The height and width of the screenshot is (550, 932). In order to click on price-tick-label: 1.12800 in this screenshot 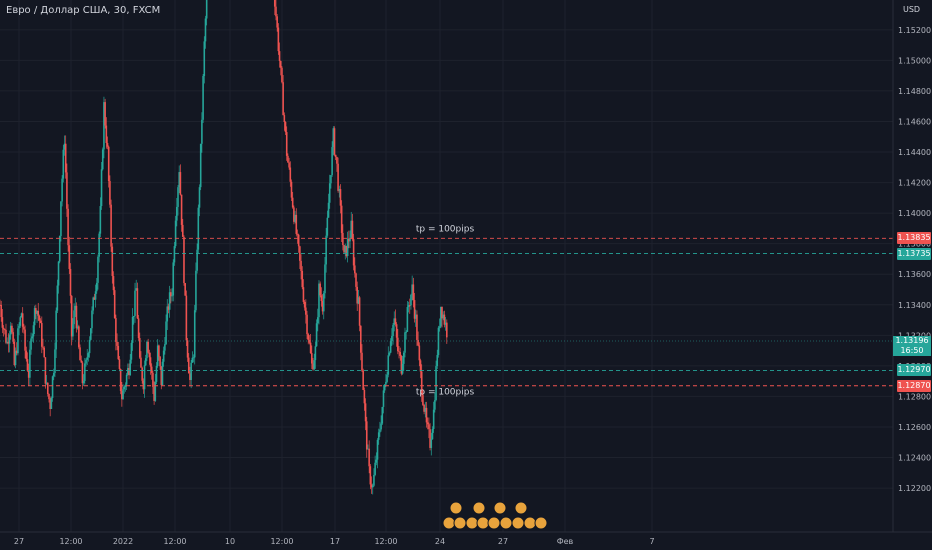, I will do `click(914, 396)`.